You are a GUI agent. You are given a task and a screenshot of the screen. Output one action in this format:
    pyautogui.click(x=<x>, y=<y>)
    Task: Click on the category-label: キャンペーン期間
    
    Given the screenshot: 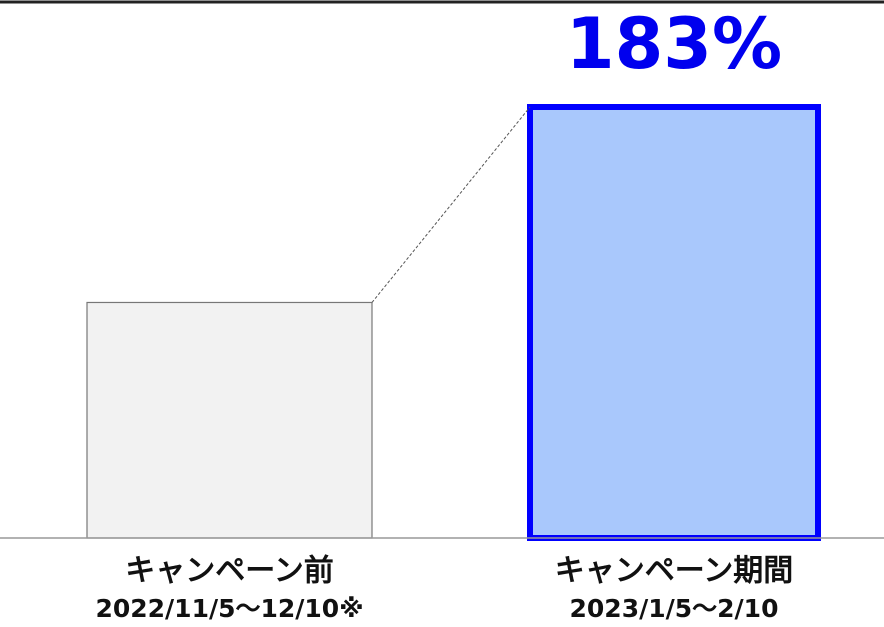 What is the action you would take?
    pyautogui.click(x=674, y=571)
    